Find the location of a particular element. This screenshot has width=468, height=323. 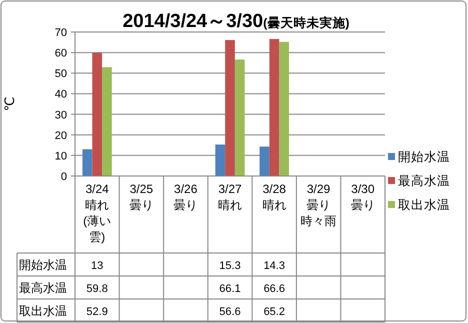

y-tick-label: 30 is located at coordinates (60, 115).